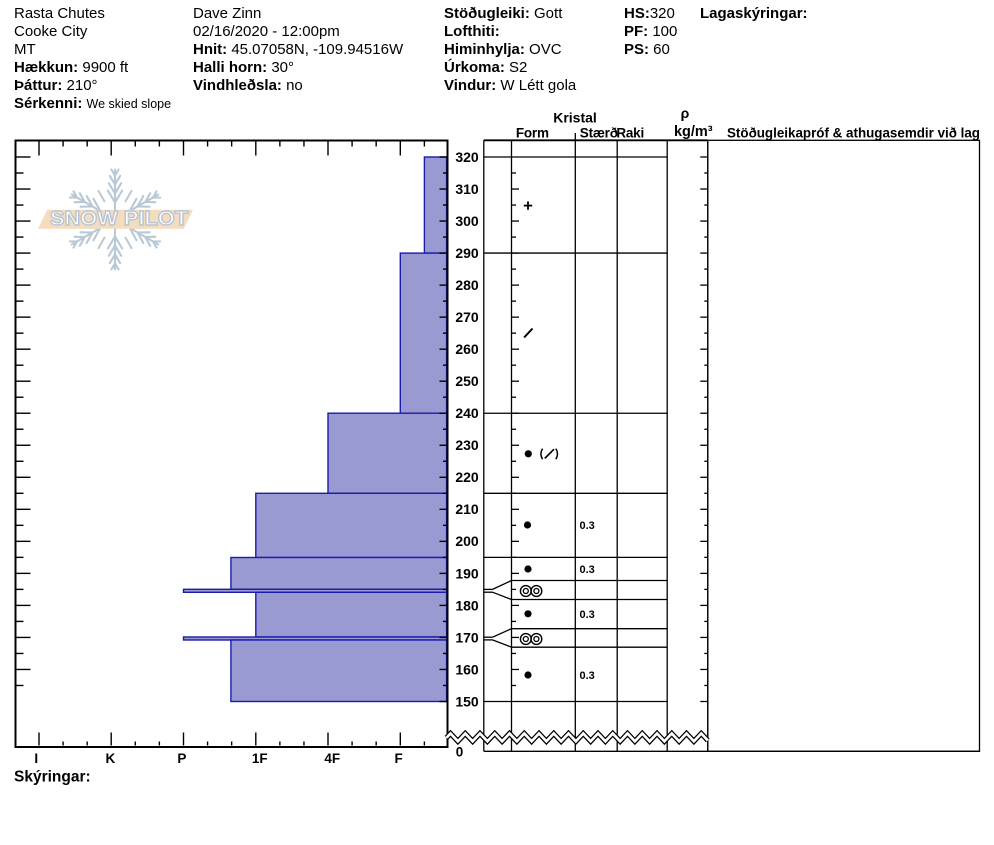 This screenshot has width=994, height=845. I want to click on svg-text: Lofthiti:, so click(472, 31).